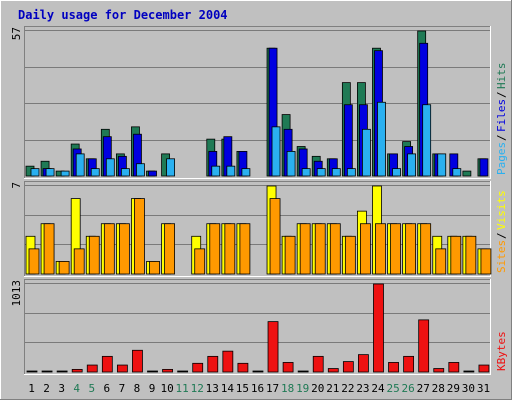 The height and width of the screenshot is (400, 512). Describe the element at coordinates (317, 388) in the screenshot. I see `x-tick-label: 20` at that location.